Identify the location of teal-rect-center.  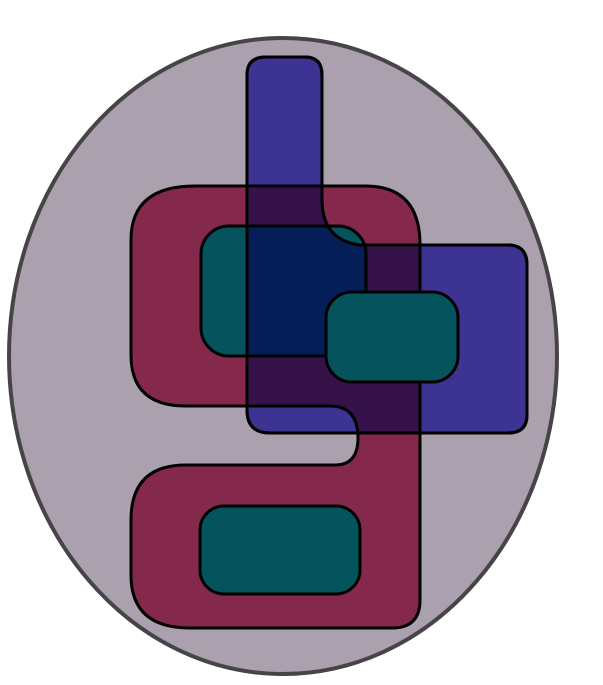
(392, 337).